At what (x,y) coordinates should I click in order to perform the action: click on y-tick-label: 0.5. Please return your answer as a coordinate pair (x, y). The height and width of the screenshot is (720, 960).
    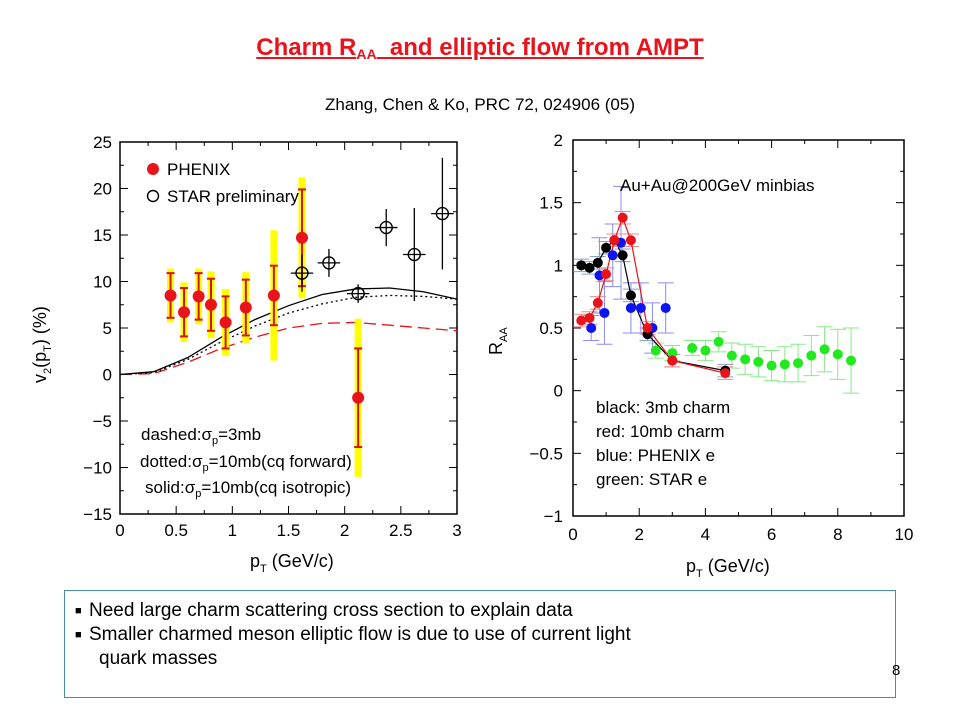
    Looking at the image, I should click on (551, 328).